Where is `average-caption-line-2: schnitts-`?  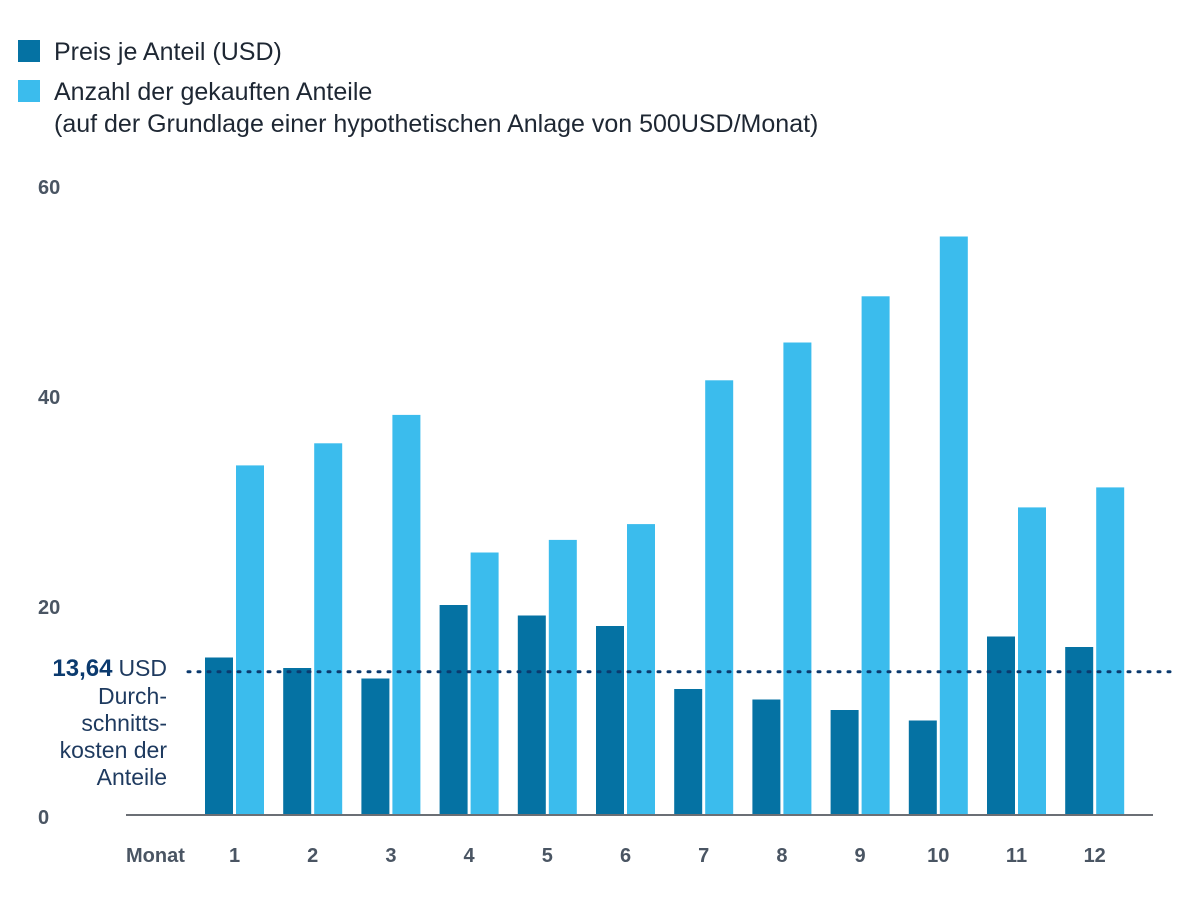
average-caption-line-2: schnitts- is located at coordinates (124, 723).